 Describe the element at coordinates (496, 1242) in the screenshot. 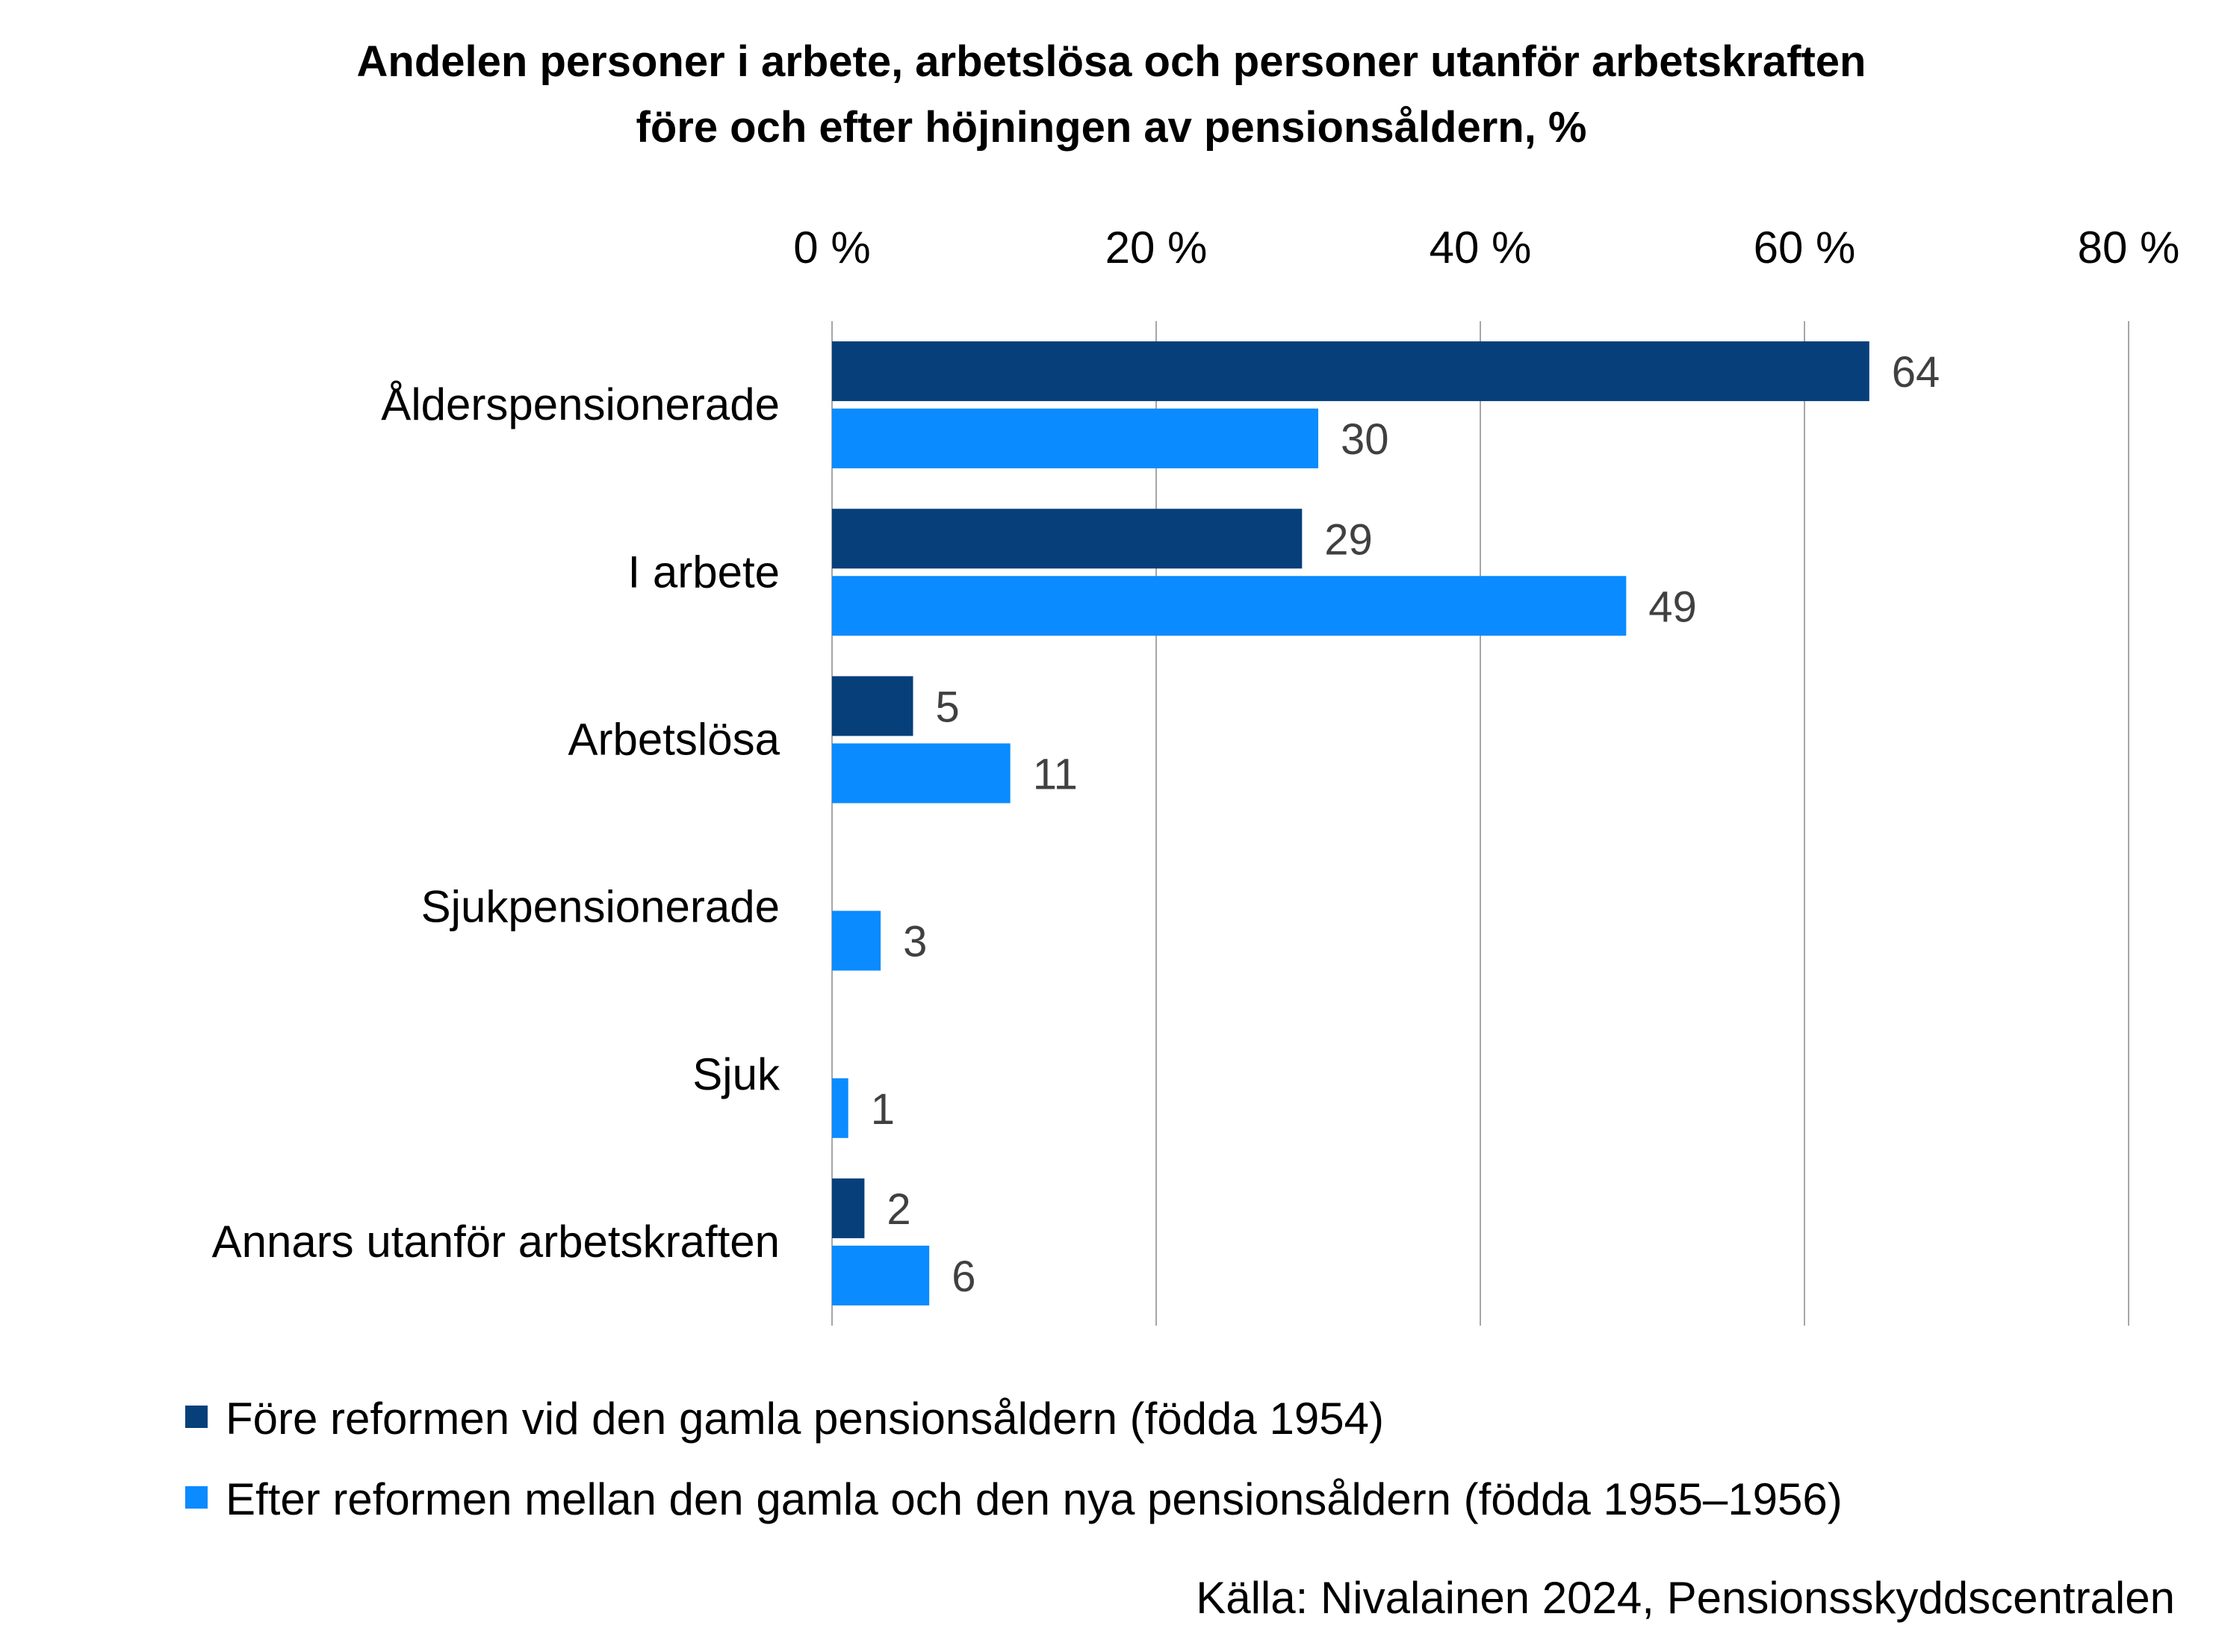

I see `category-label: Annars utanför arbetskraften` at that location.